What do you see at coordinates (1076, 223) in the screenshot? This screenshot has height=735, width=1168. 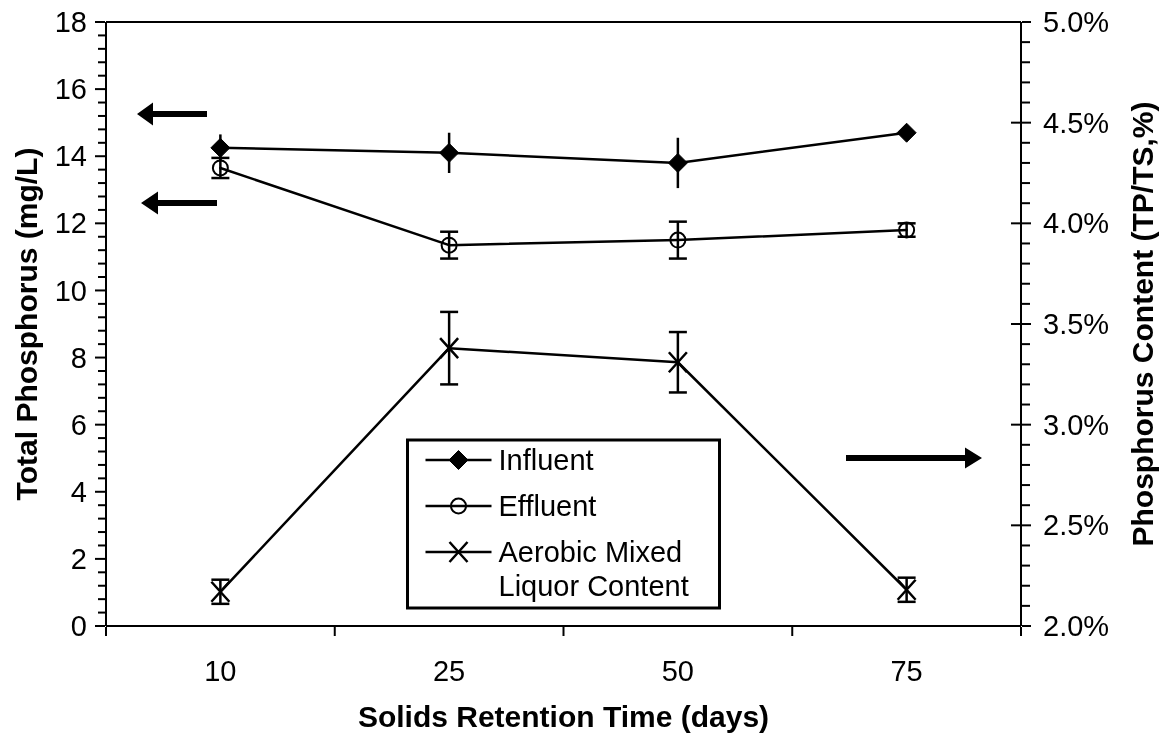 I see `y2-tick-label: 4.0%` at bounding box center [1076, 223].